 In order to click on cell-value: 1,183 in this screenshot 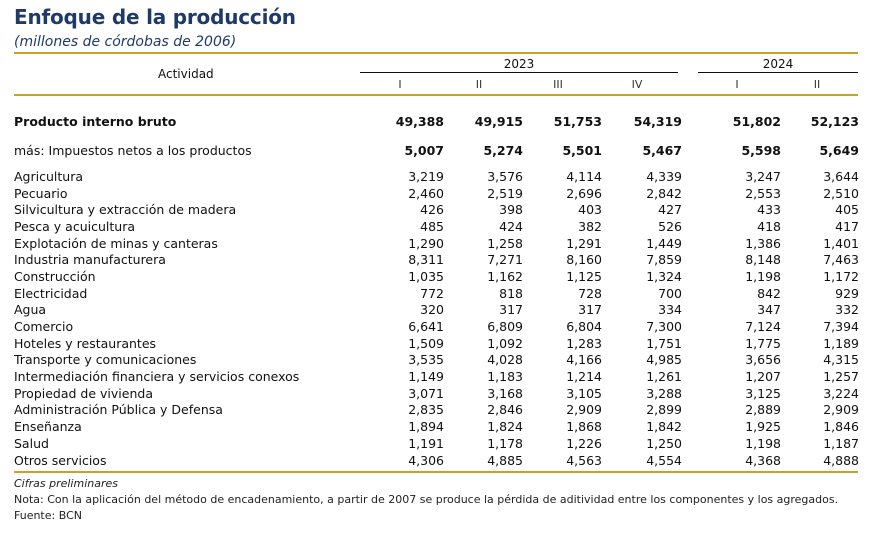, I will do `click(505, 377)`.